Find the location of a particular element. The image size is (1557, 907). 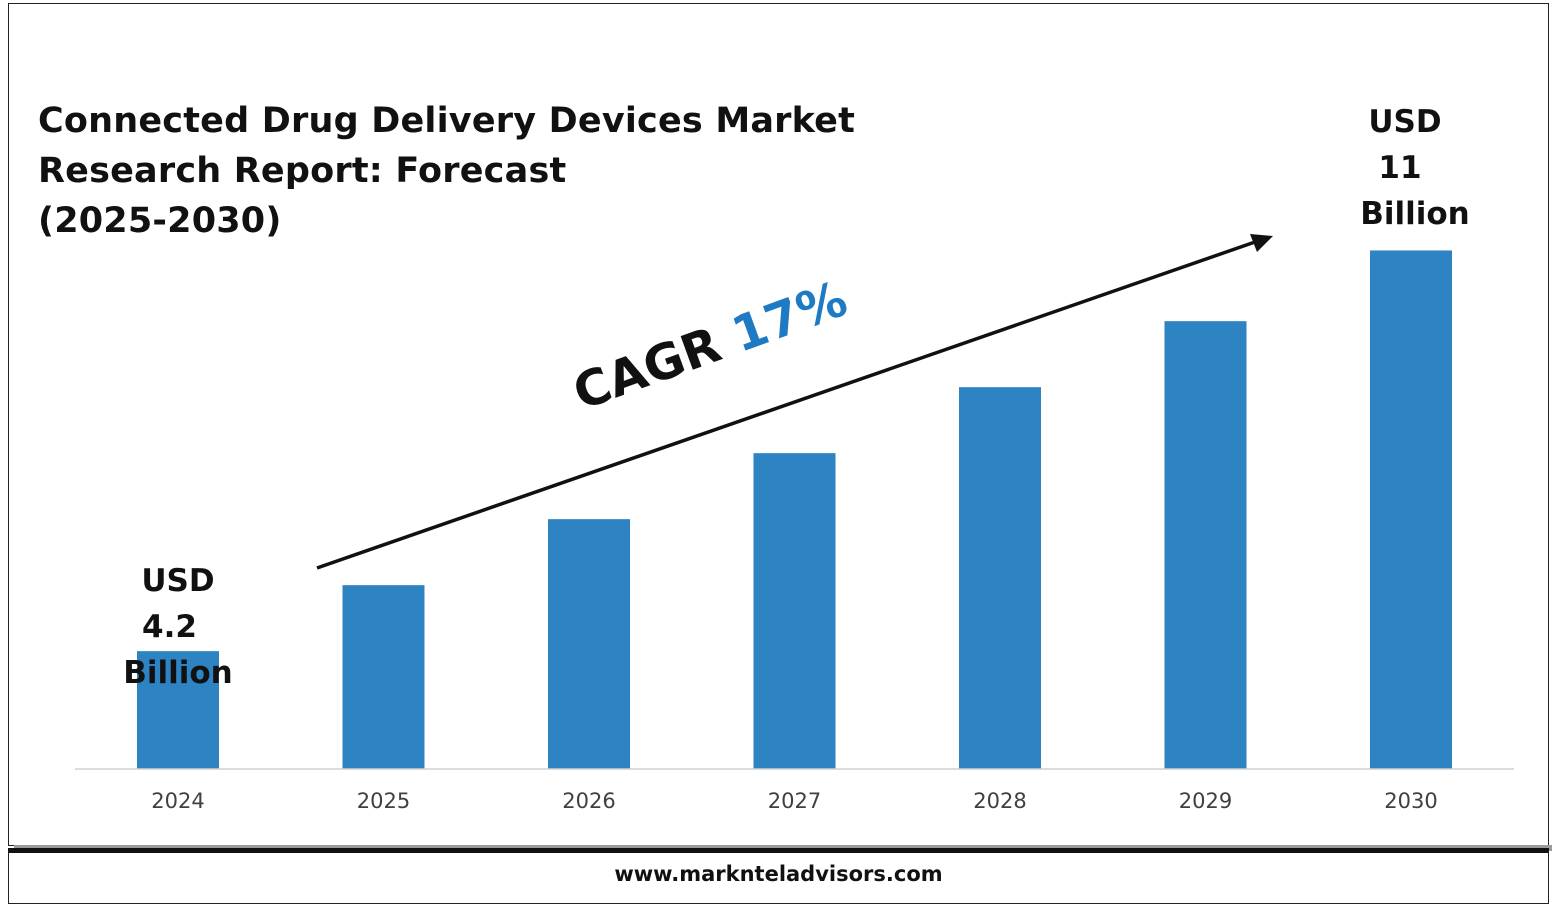

x-tick-label-2030: 2030 is located at coordinates (1410, 801).